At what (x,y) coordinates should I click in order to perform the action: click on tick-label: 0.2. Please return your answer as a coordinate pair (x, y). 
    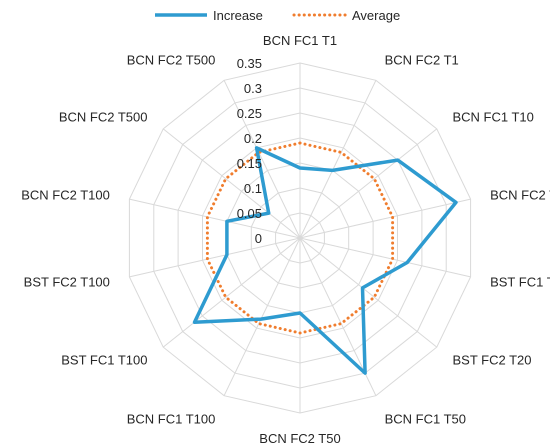
    Looking at the image, I should click on (253, 138).